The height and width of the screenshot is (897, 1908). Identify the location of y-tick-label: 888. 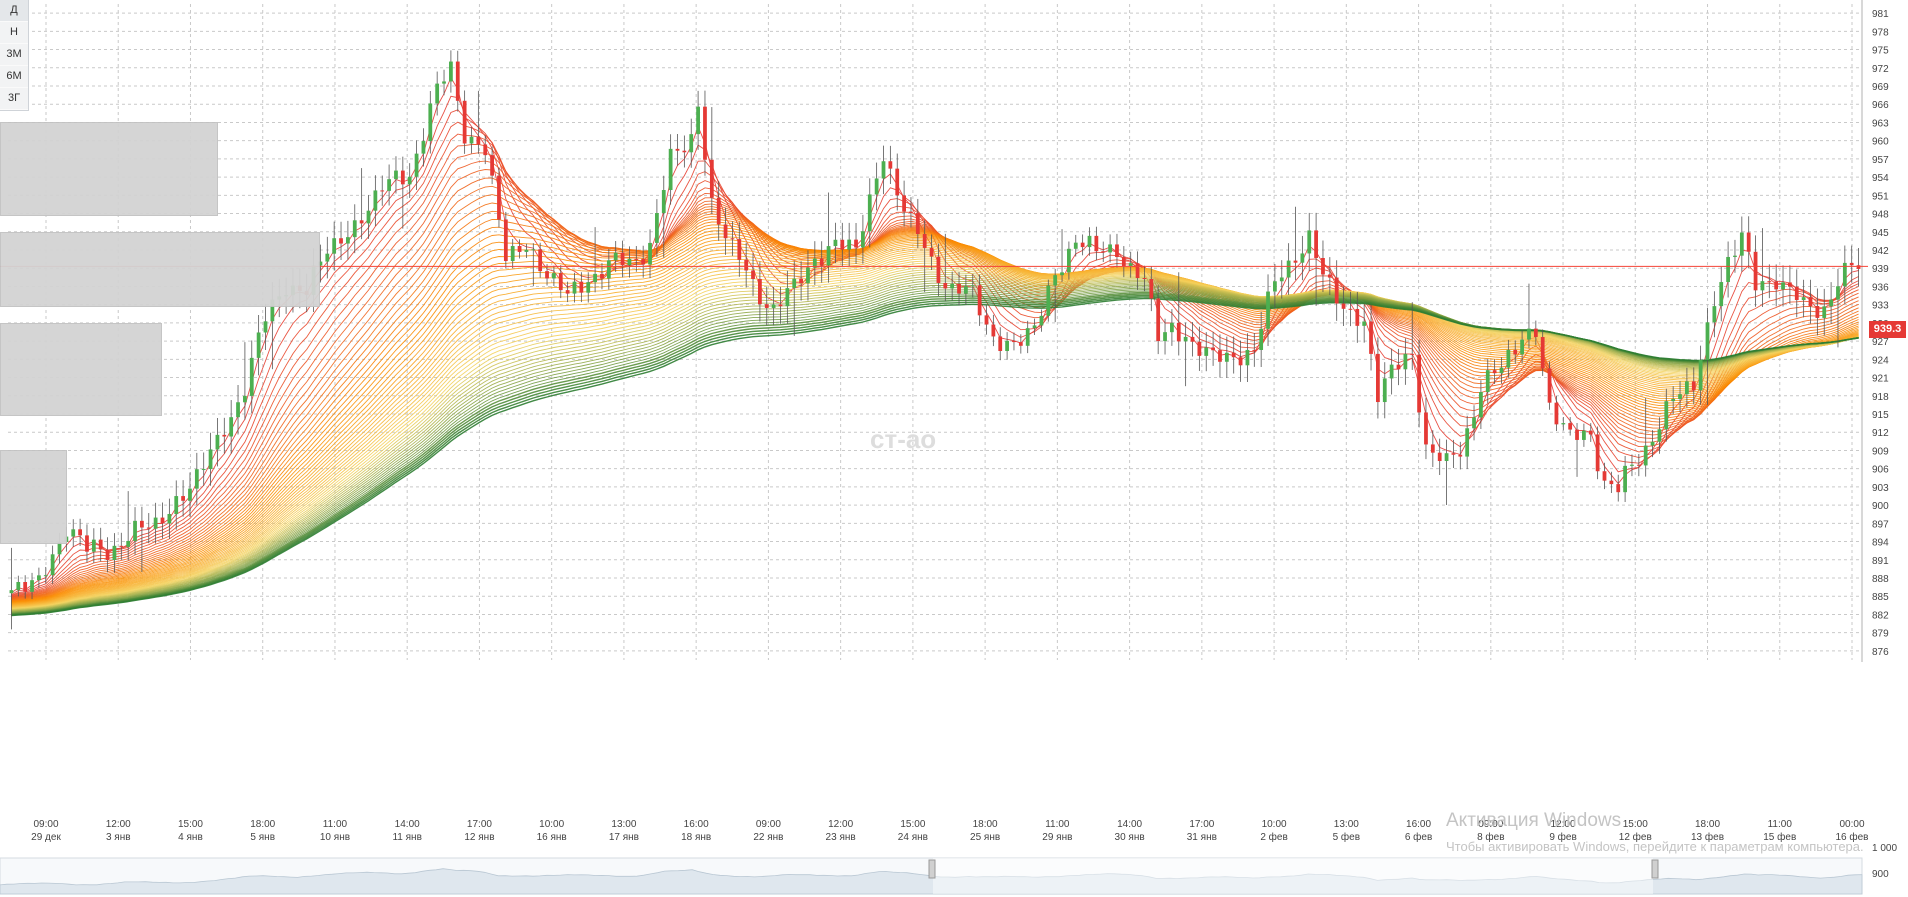
(1880, 579).